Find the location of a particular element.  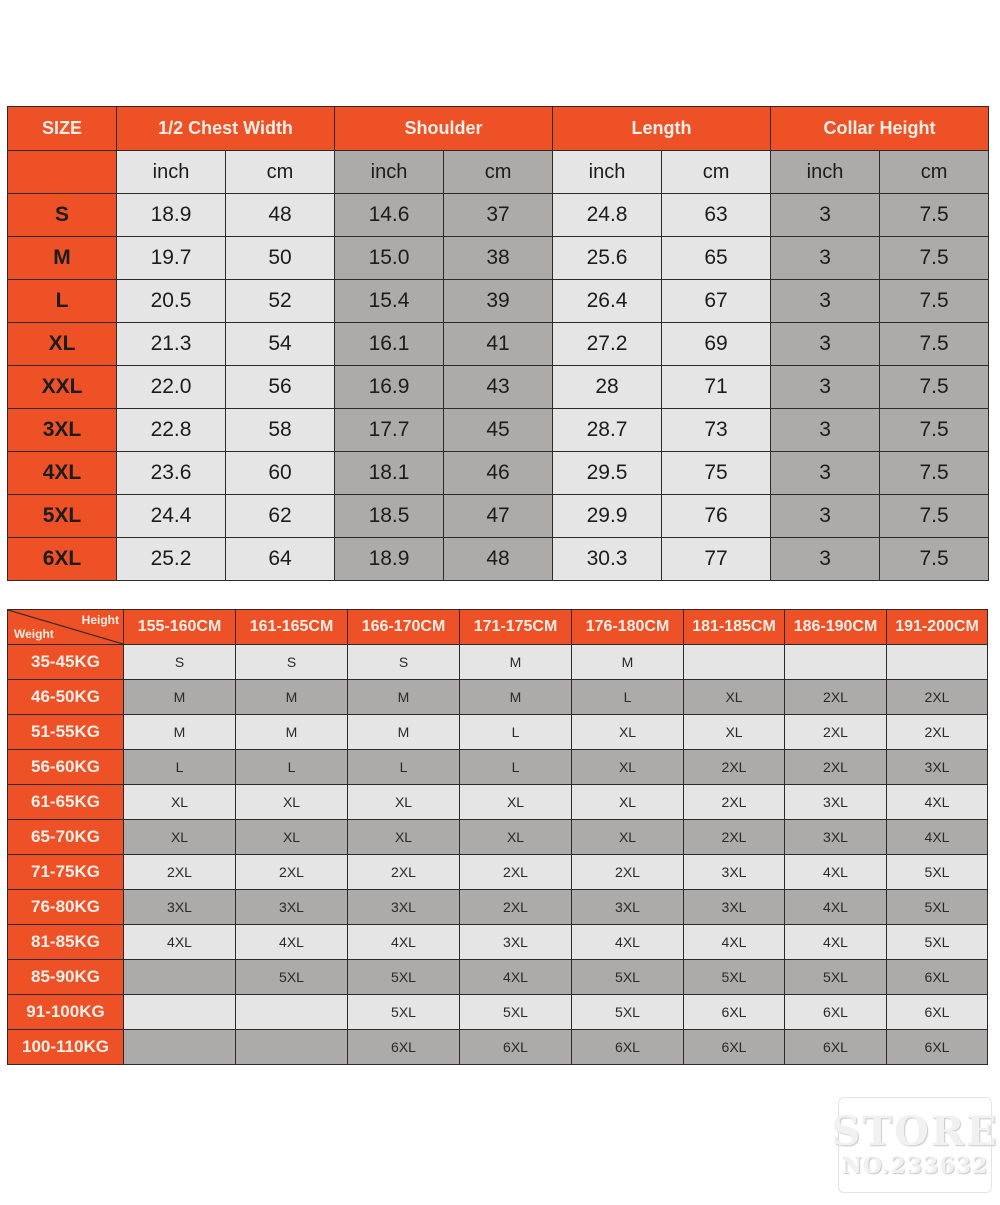

size-row: S 18.9 48 14.6 37 24.8 63 3 7.5 is located at coordinates (498, 215).